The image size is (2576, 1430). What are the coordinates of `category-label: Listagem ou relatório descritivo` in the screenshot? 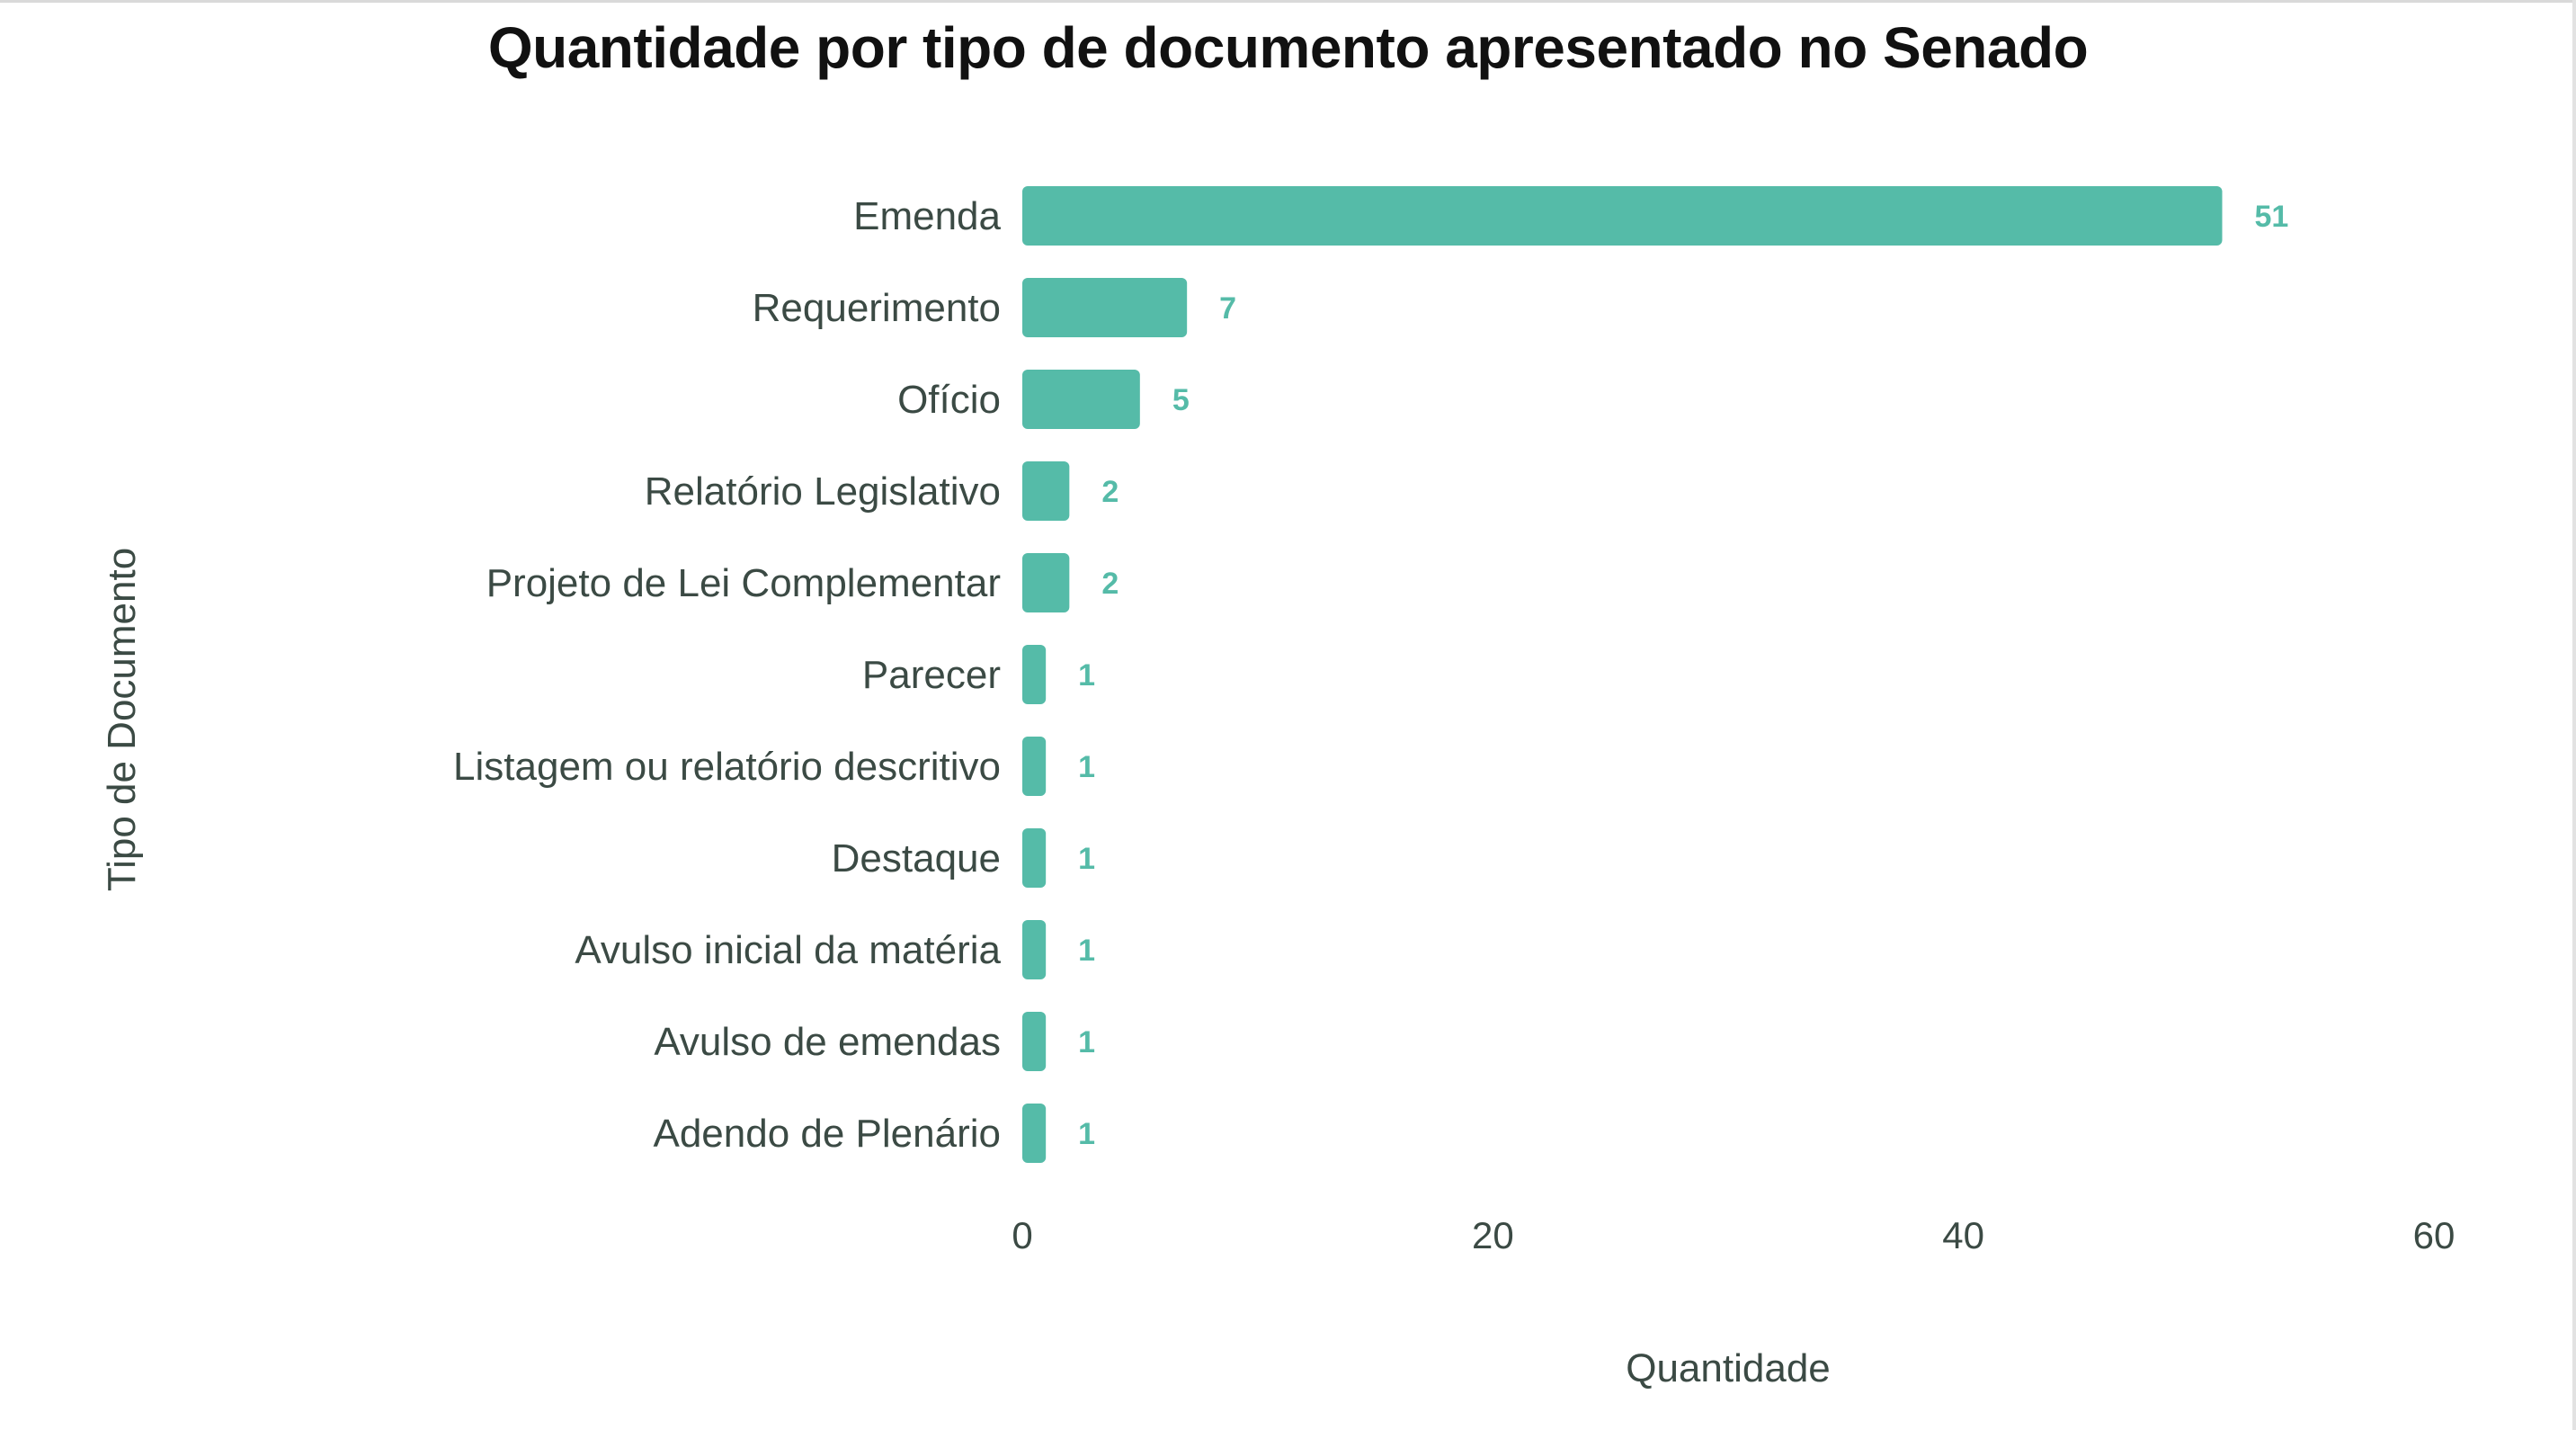 It's located at (727, 767).